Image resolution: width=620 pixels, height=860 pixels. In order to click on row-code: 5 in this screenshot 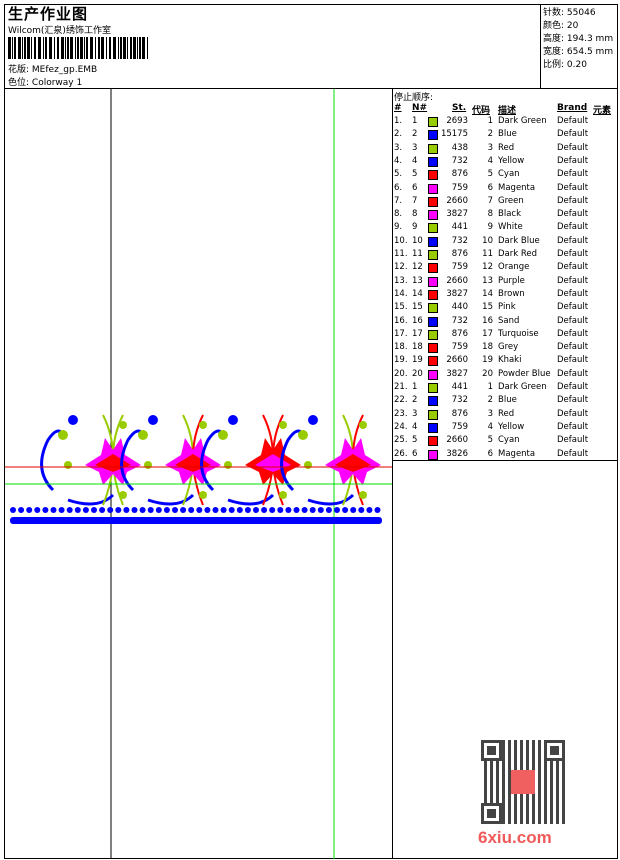, I will do `click(490, 440)`.